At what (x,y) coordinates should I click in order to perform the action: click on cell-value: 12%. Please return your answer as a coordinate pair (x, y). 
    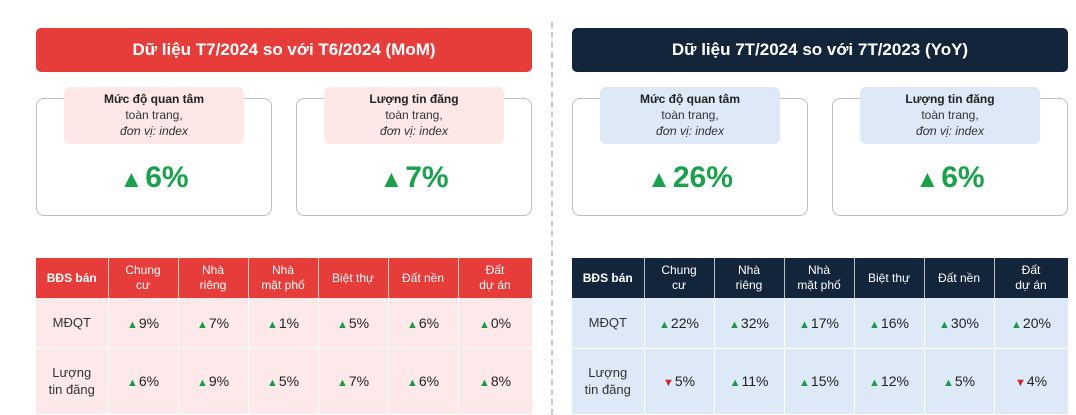
    Looking at the image, I should click on (894, 381).